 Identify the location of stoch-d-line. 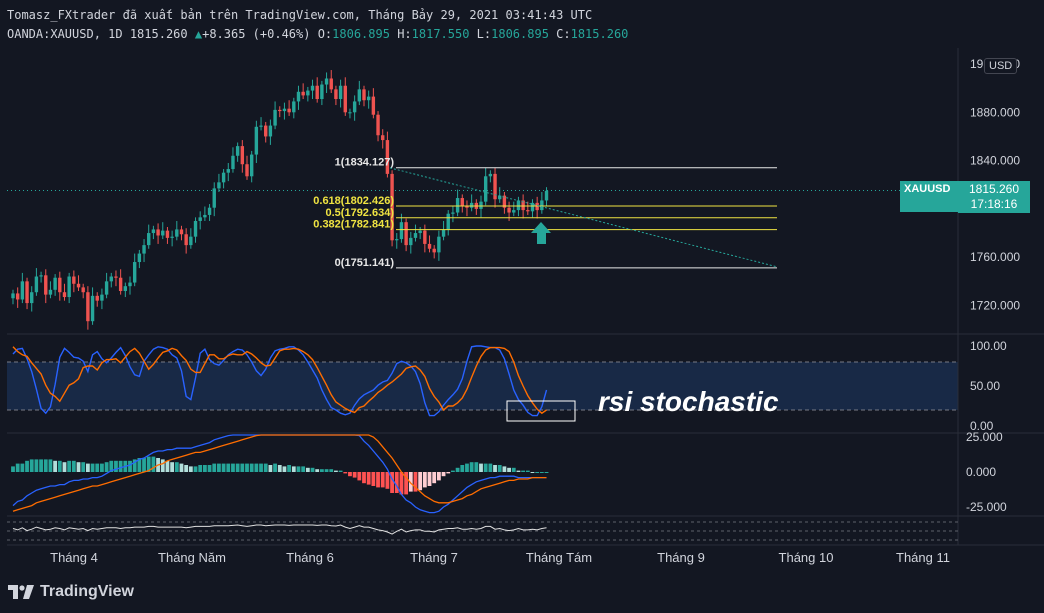
(279, 380).